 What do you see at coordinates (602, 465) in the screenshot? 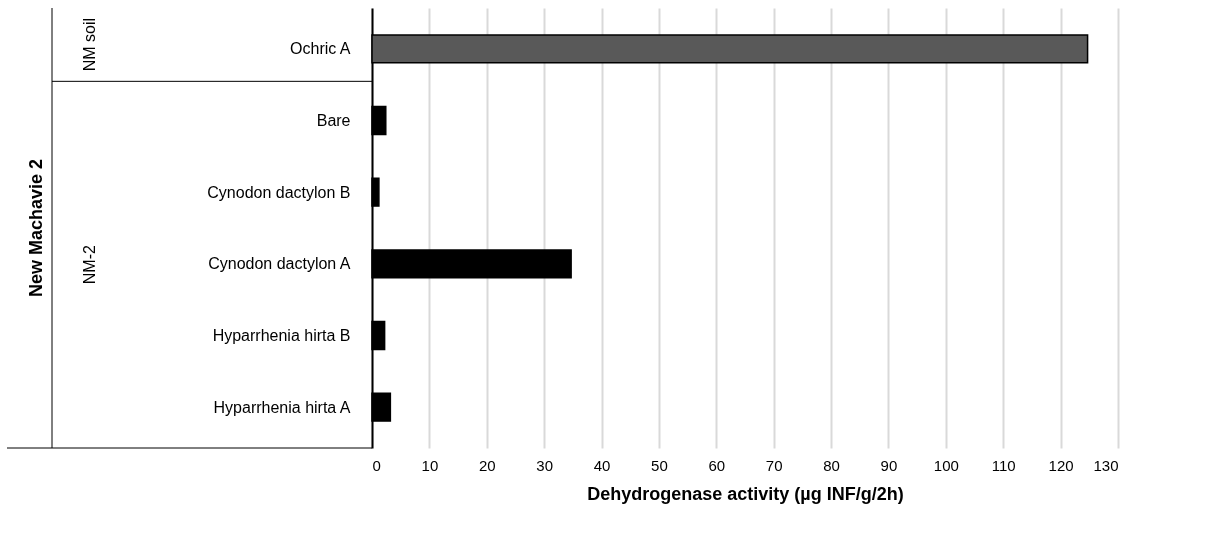
I see `x-tick-label: 40` at bounding box center [602, 465].